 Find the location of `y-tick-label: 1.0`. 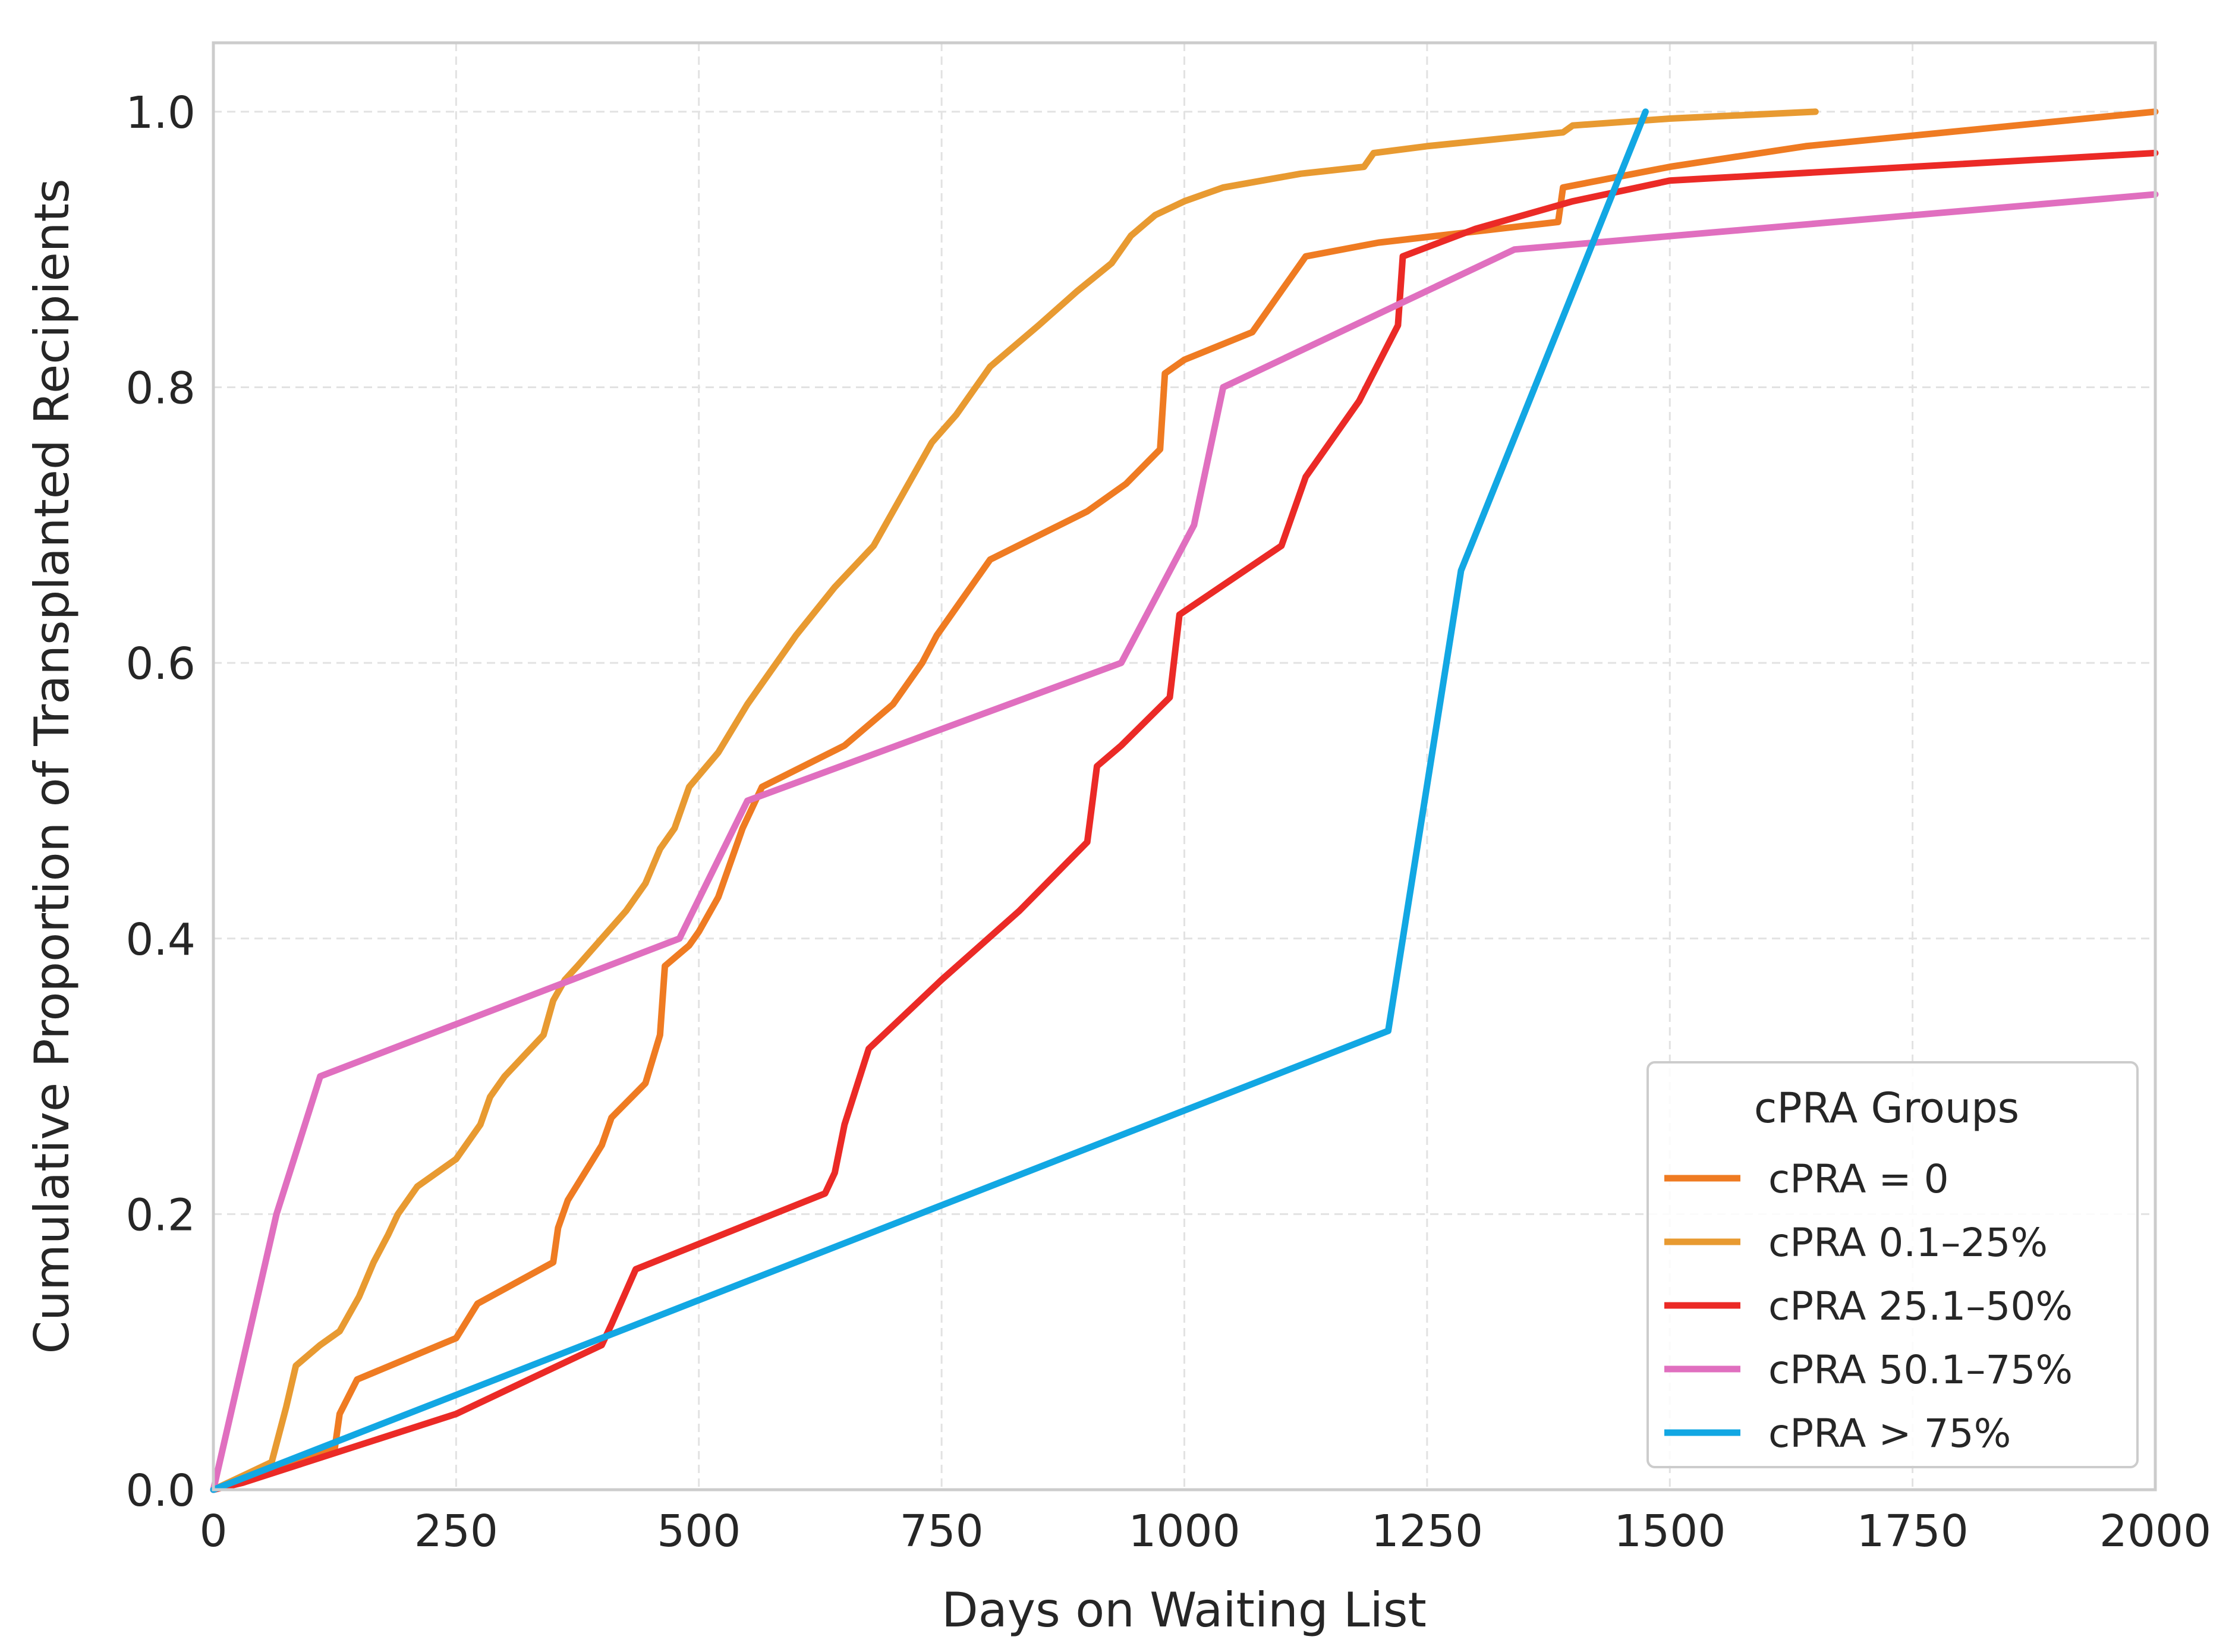

y-tick-label: 1.0 is located at coordinates (160, 113).